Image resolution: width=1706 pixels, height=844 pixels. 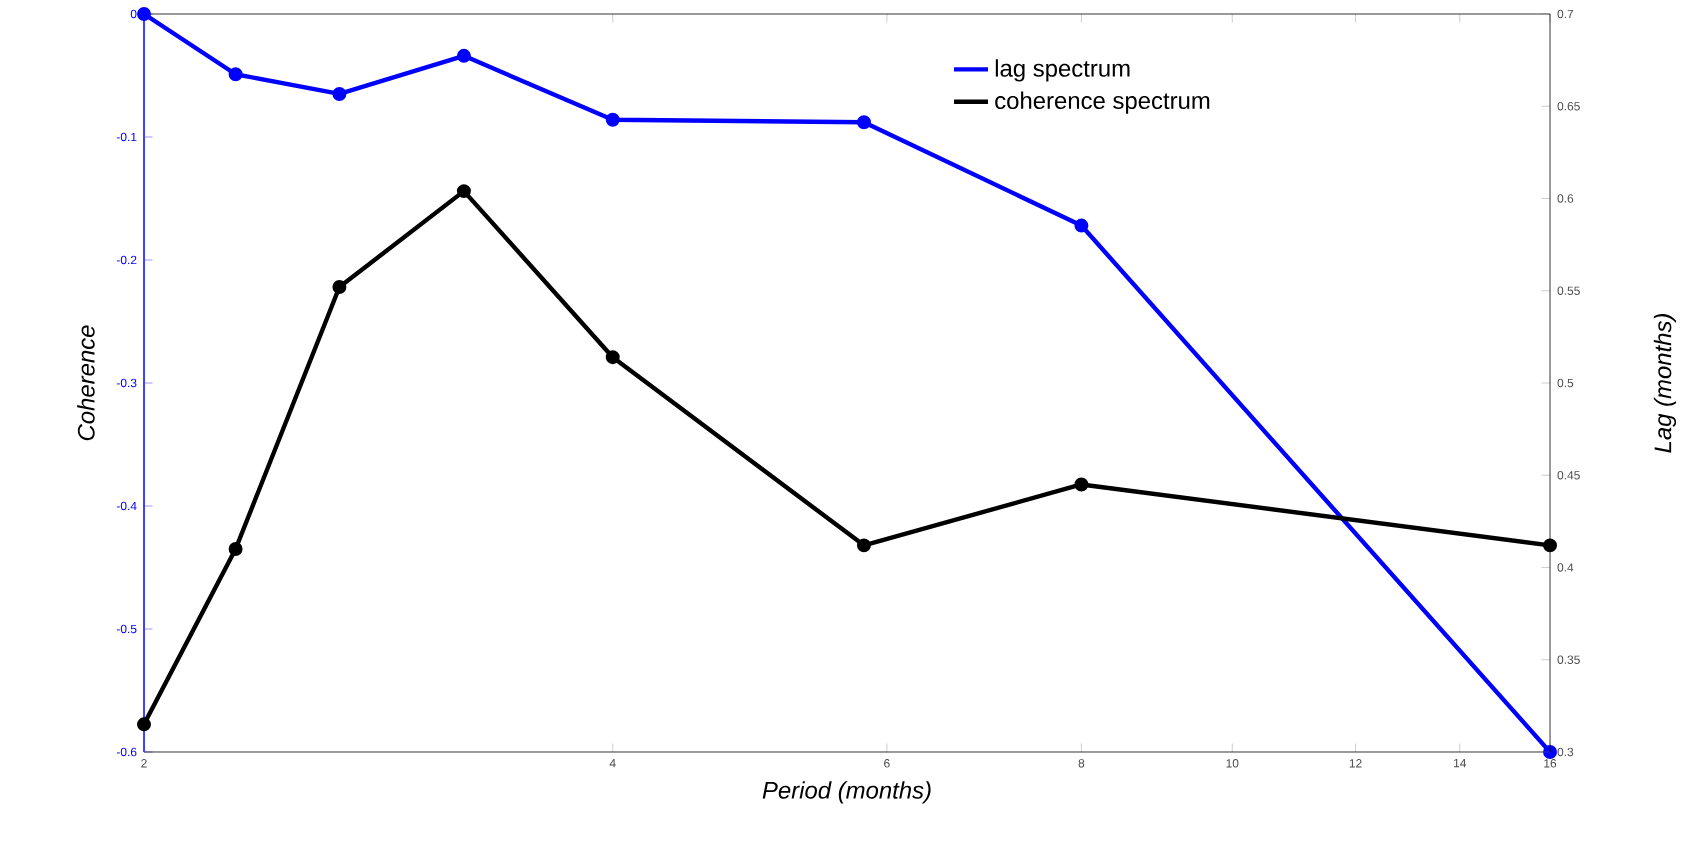 What do you see at coordinates (86, 383) in the screenshot?
I see `y-axis-title: Coherence` at bounding box center [86, 383].